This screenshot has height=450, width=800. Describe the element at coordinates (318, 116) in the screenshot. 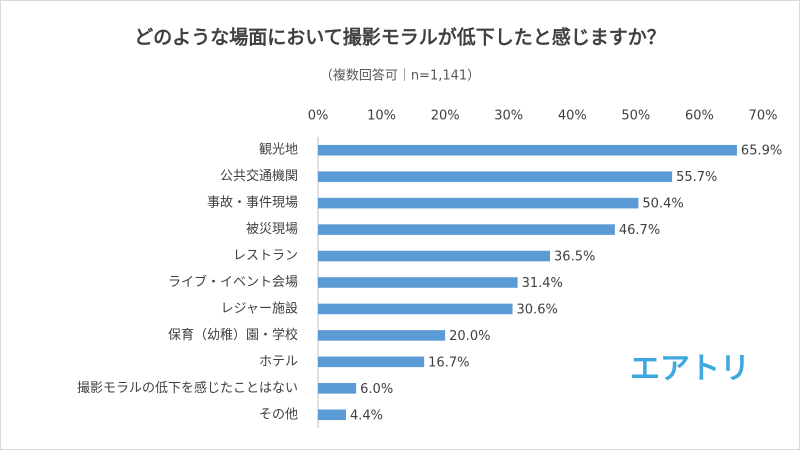

I see `x-tick-label: 0%` at that location.